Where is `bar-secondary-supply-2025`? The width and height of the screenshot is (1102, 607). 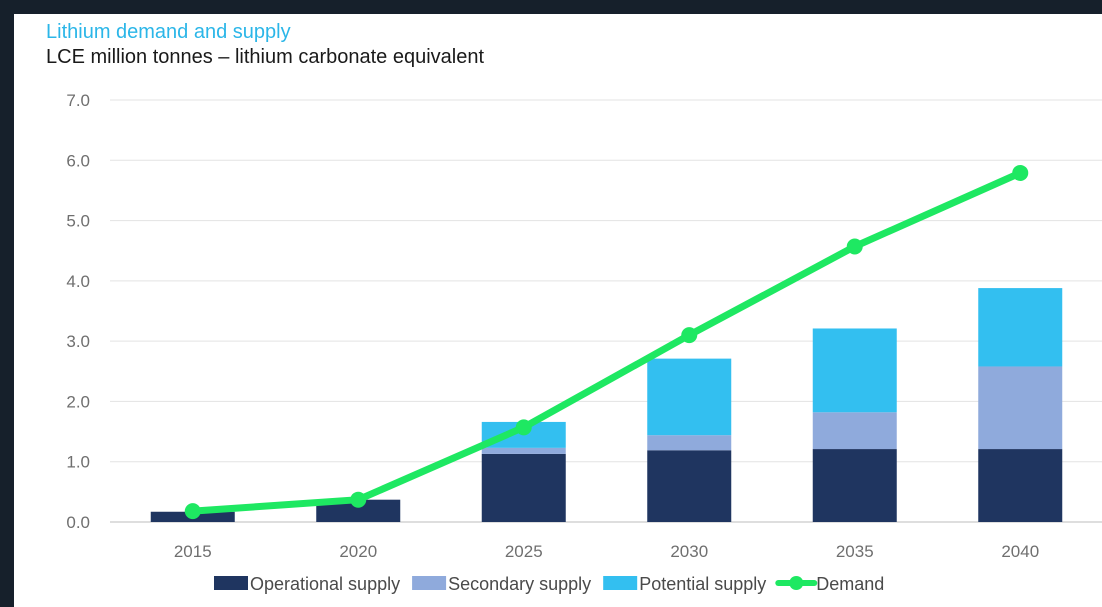 bar-secondary-supply-2025 is located at coordinates (523, 450).